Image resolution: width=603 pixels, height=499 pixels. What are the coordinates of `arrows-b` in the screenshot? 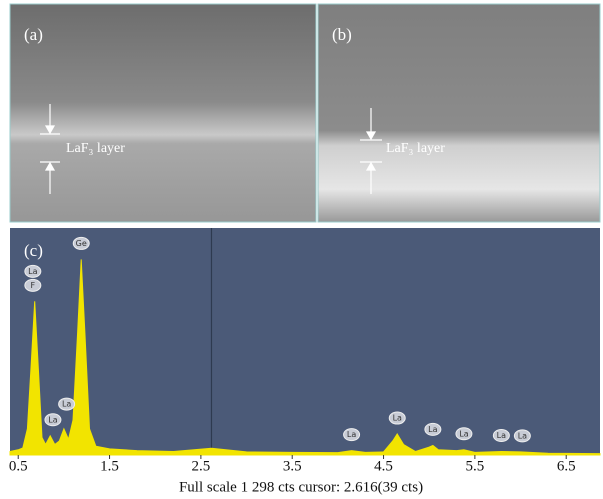 It's located at (371, 151).